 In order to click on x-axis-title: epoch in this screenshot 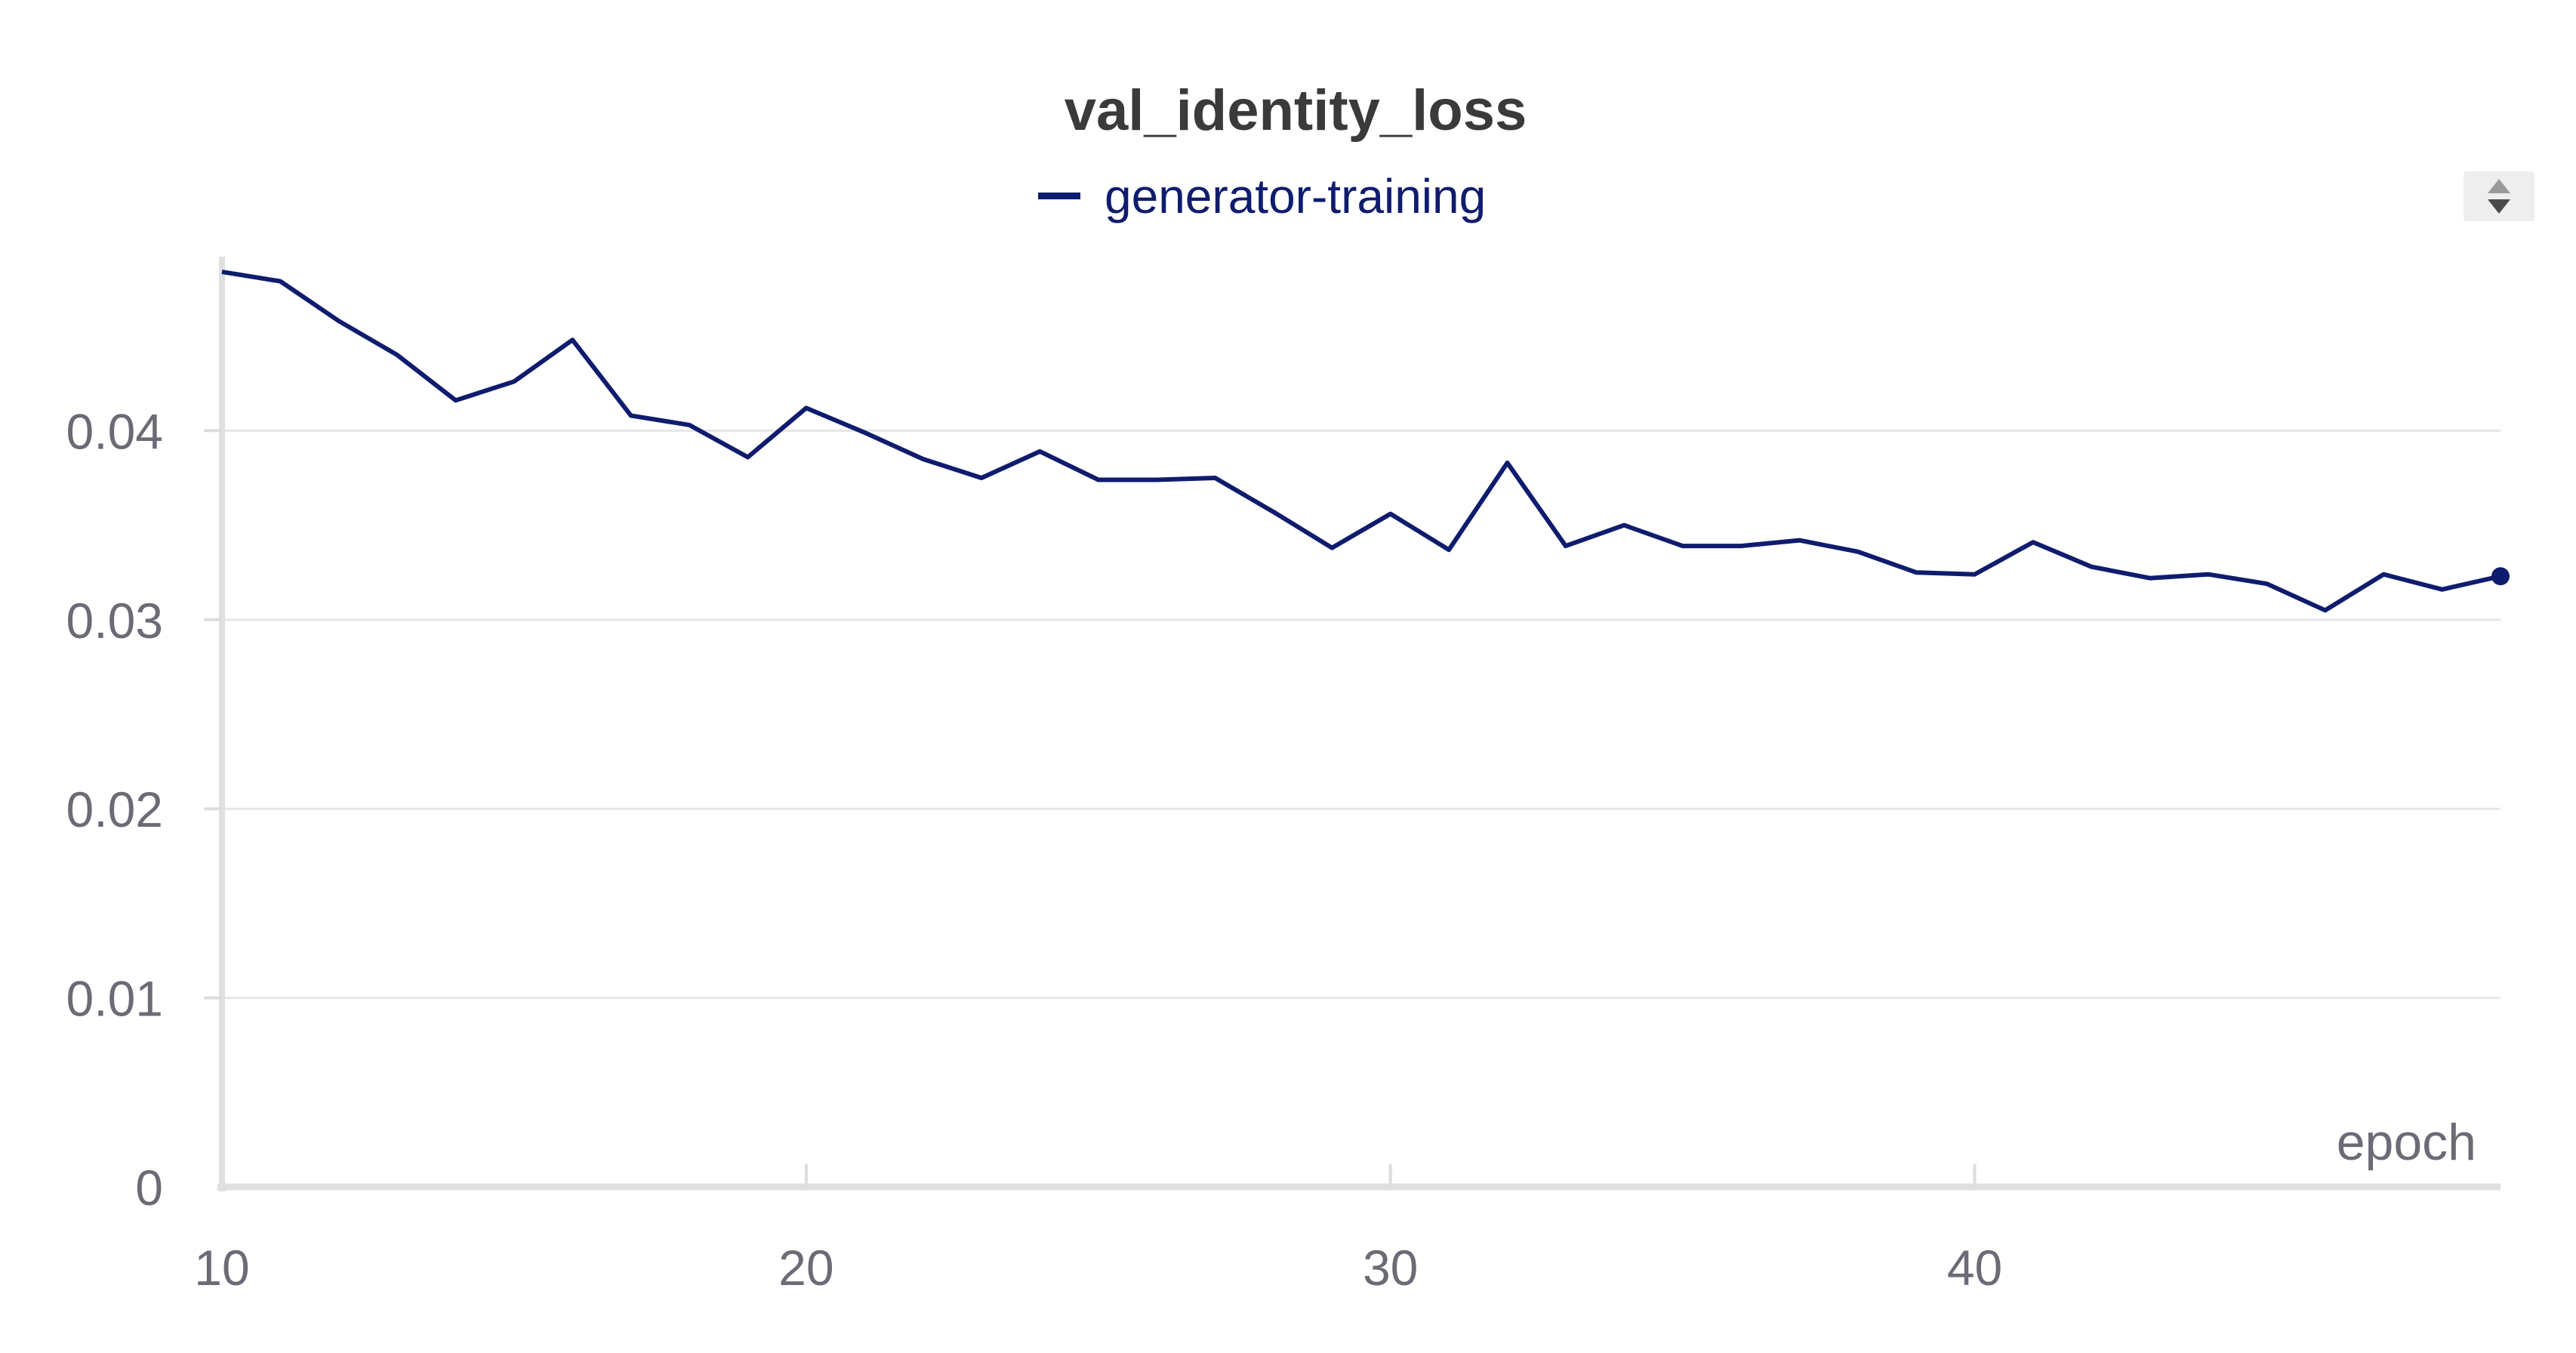, I will do `click(2406, 1142)`.